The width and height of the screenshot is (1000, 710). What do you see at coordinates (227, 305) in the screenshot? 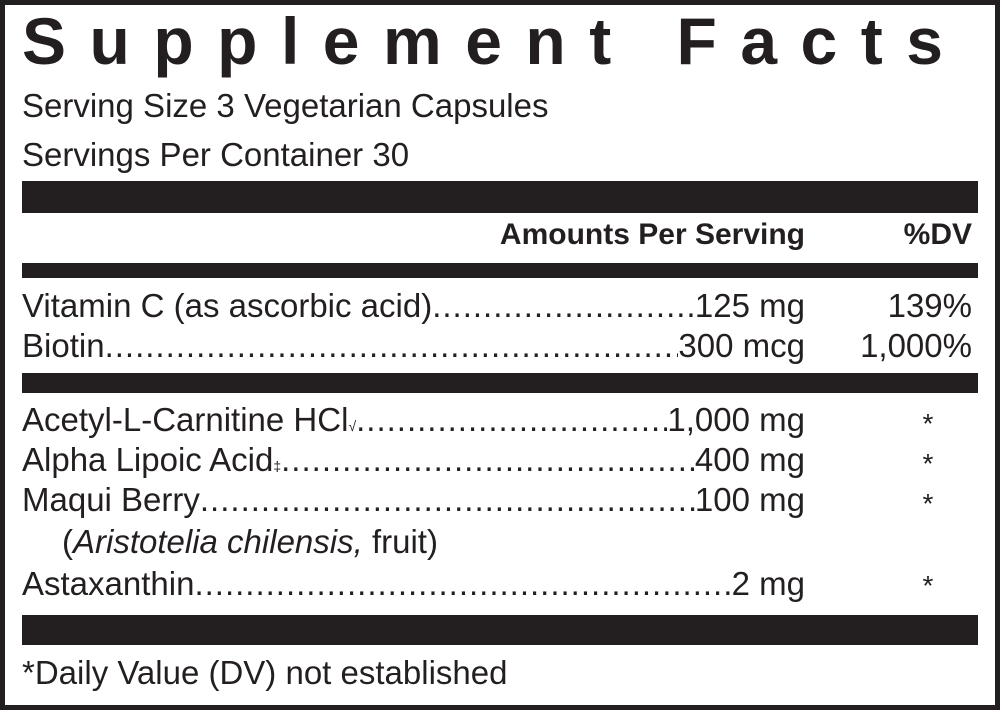
I see `nutrient-name: Vitamin C (as ascorbic acid)` at bounding box center [227, 305].